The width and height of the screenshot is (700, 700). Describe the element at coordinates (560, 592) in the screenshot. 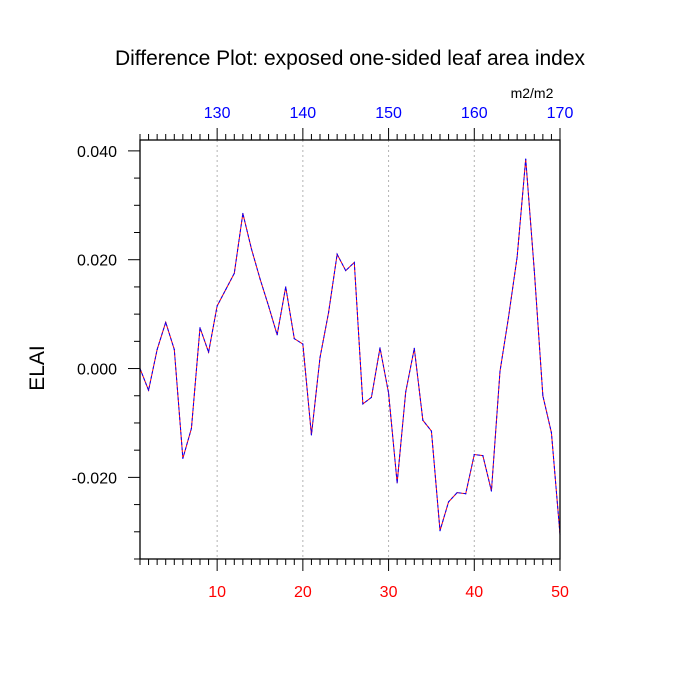

I see `x-bottom-tick-label: 50` at that location.